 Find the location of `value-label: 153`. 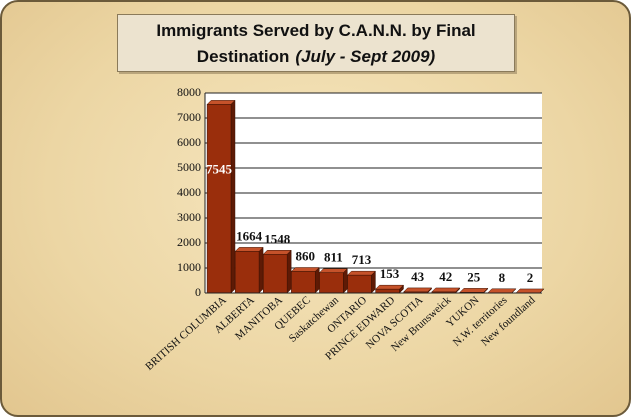

value-label: 153 is located at coordinates (390, 273).